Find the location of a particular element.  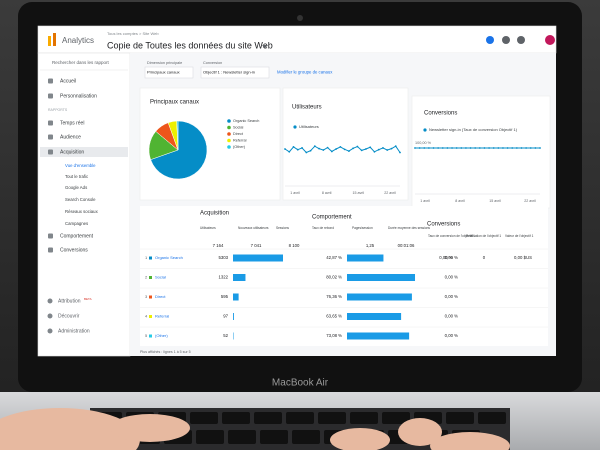

column-header: Valeur de l'objectif 1 is located at coordinates (519, 236).